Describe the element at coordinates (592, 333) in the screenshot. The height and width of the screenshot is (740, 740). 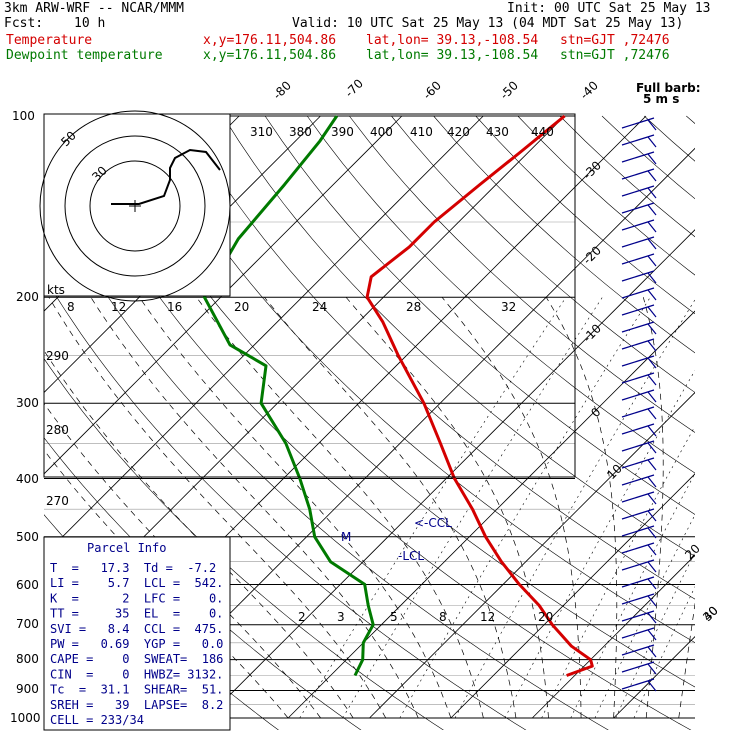
I see `isotherm-label: -10` at that location.